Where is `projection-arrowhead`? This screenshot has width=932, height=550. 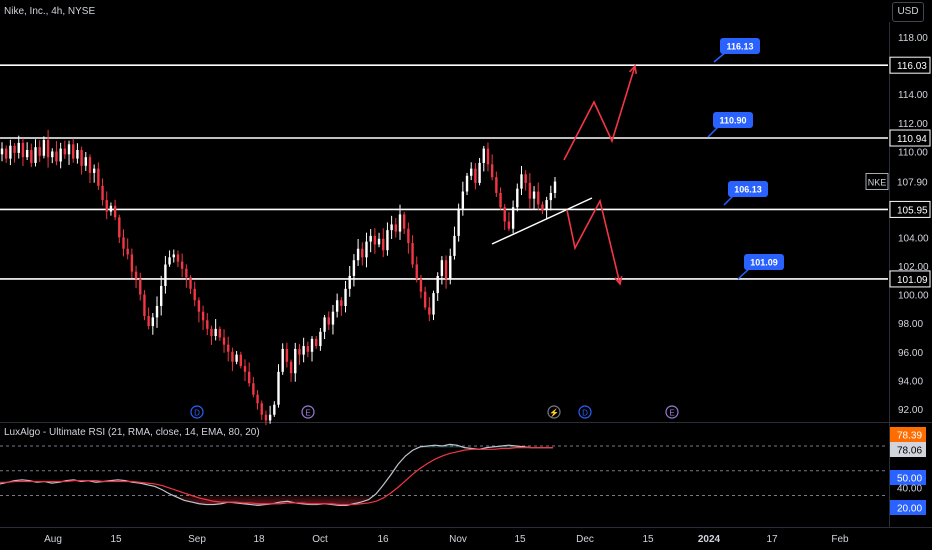 projection-arrowhead is located at coordinates (618, 281).